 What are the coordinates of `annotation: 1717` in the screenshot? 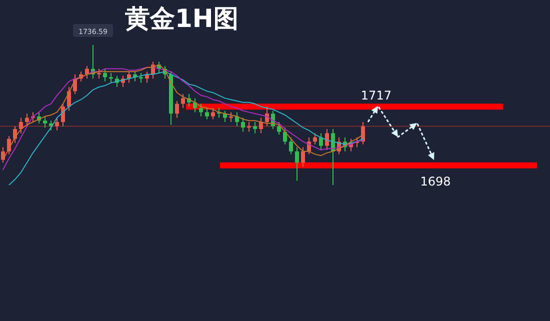 It's located at (376, 95).